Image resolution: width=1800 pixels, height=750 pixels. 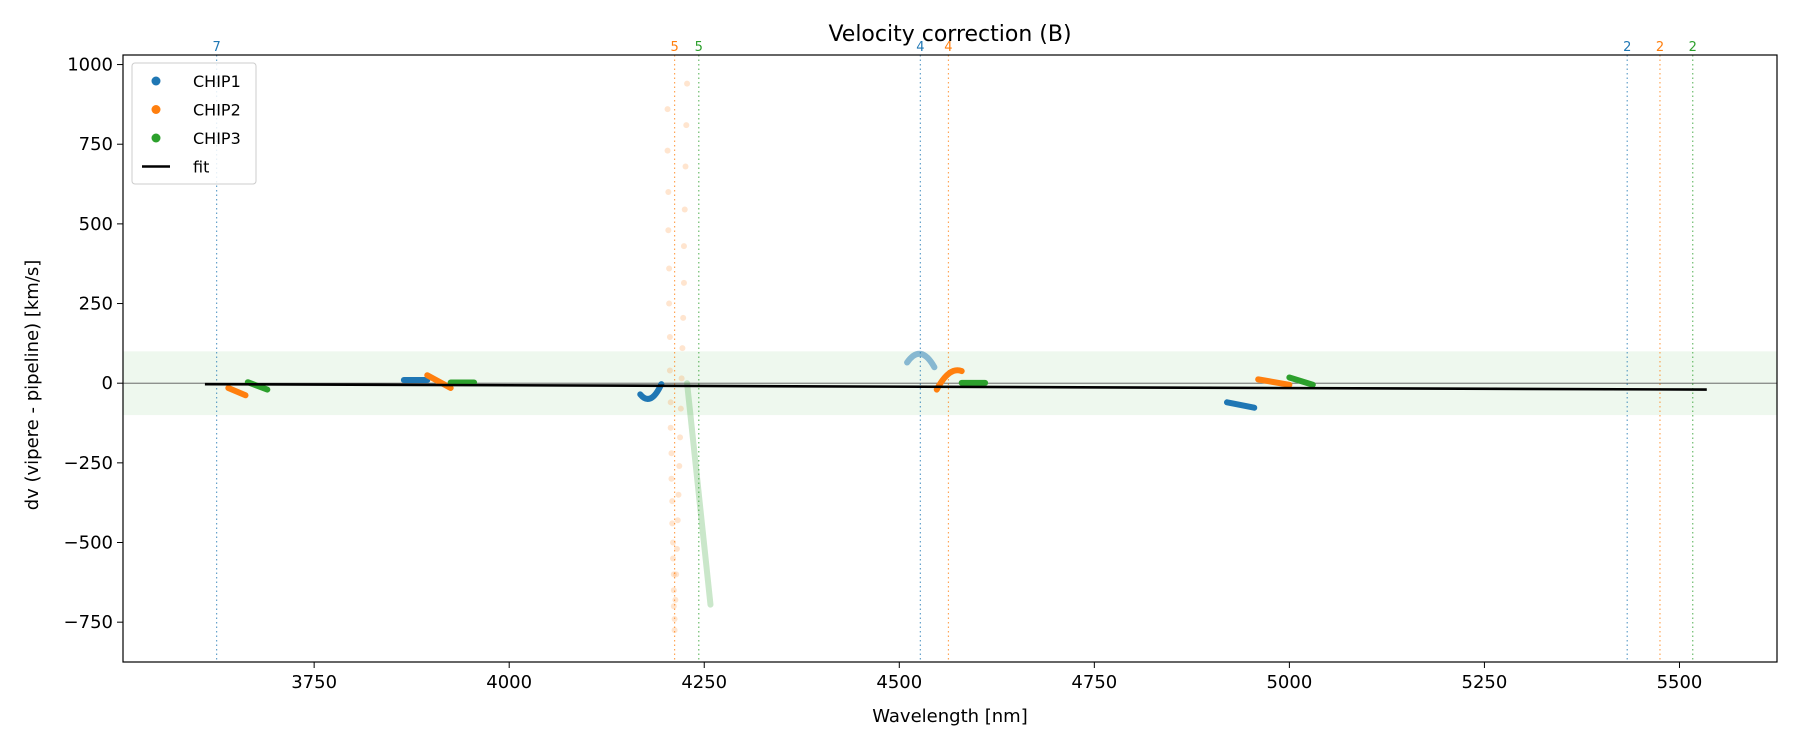 What do you see at coordinates (32, 385) in the screenshot?
I see `y-axis-label: dv (vipere - pipeline) [km/s]` at bounding box center [32, 385].